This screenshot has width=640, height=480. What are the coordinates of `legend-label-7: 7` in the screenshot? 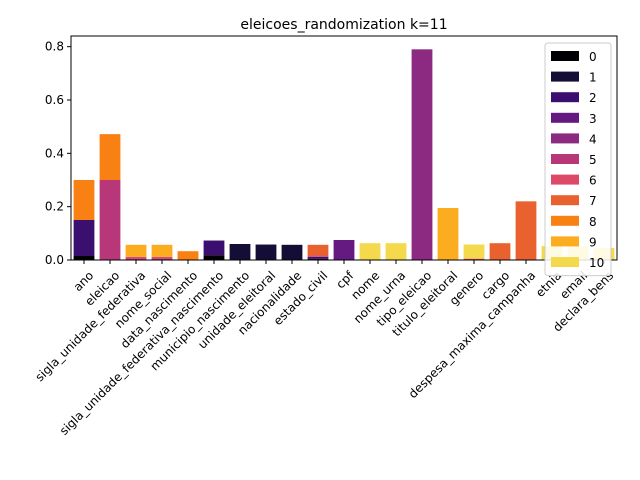 It's located at (593, 201).